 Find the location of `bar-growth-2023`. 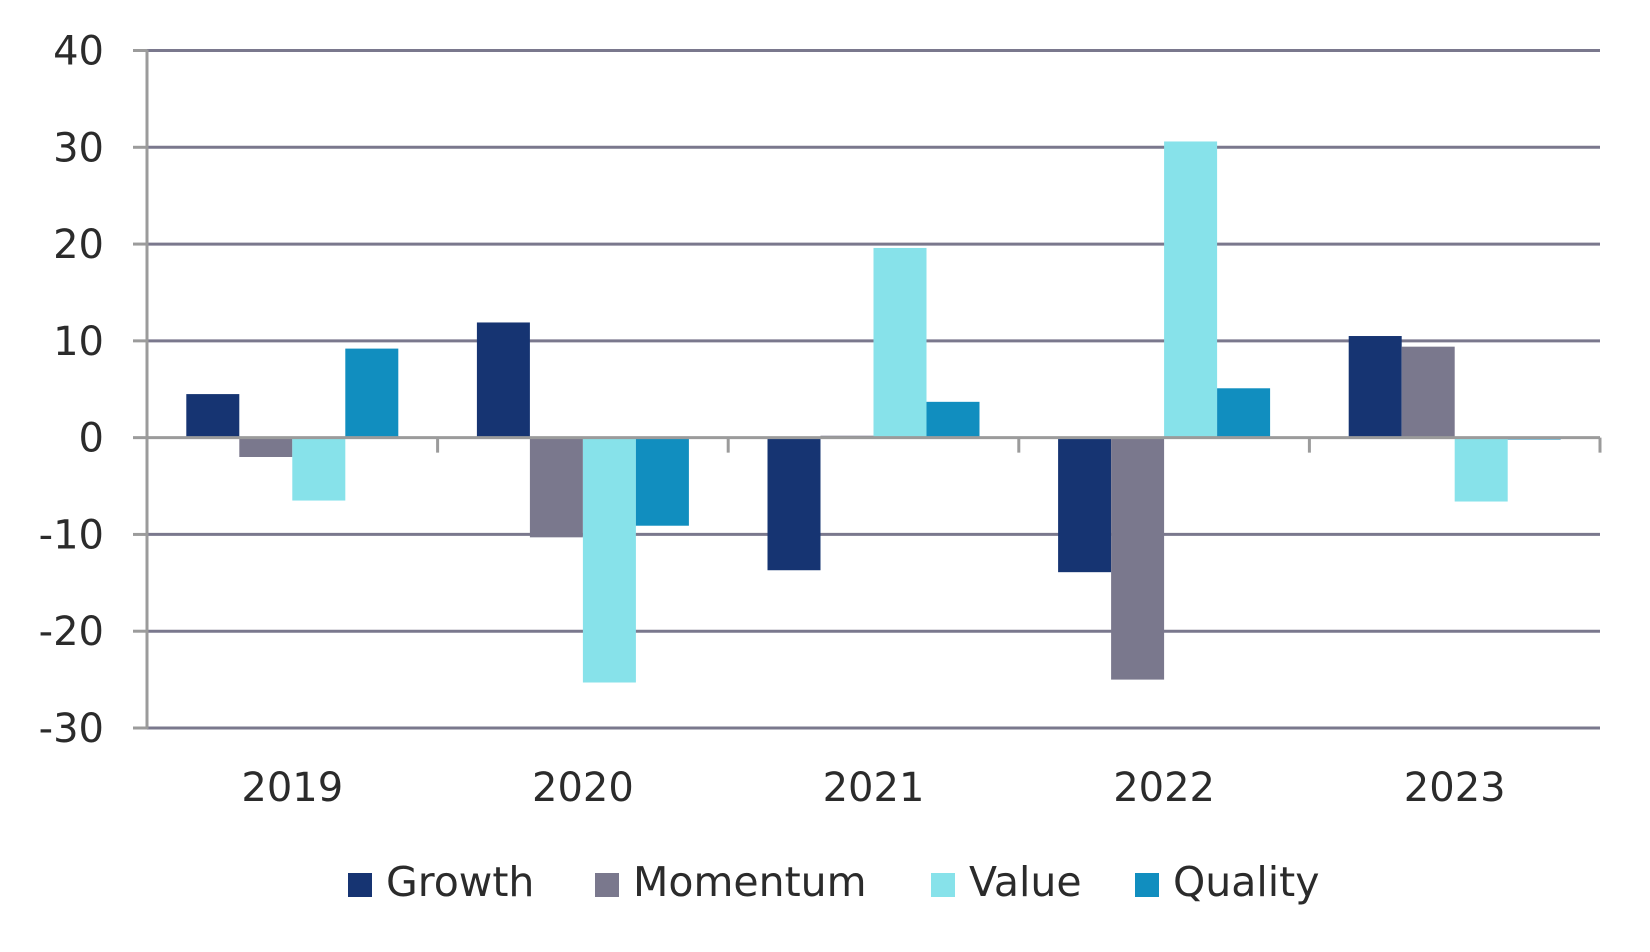

bar-growth-2023 is located at coordinates (1375, 387).